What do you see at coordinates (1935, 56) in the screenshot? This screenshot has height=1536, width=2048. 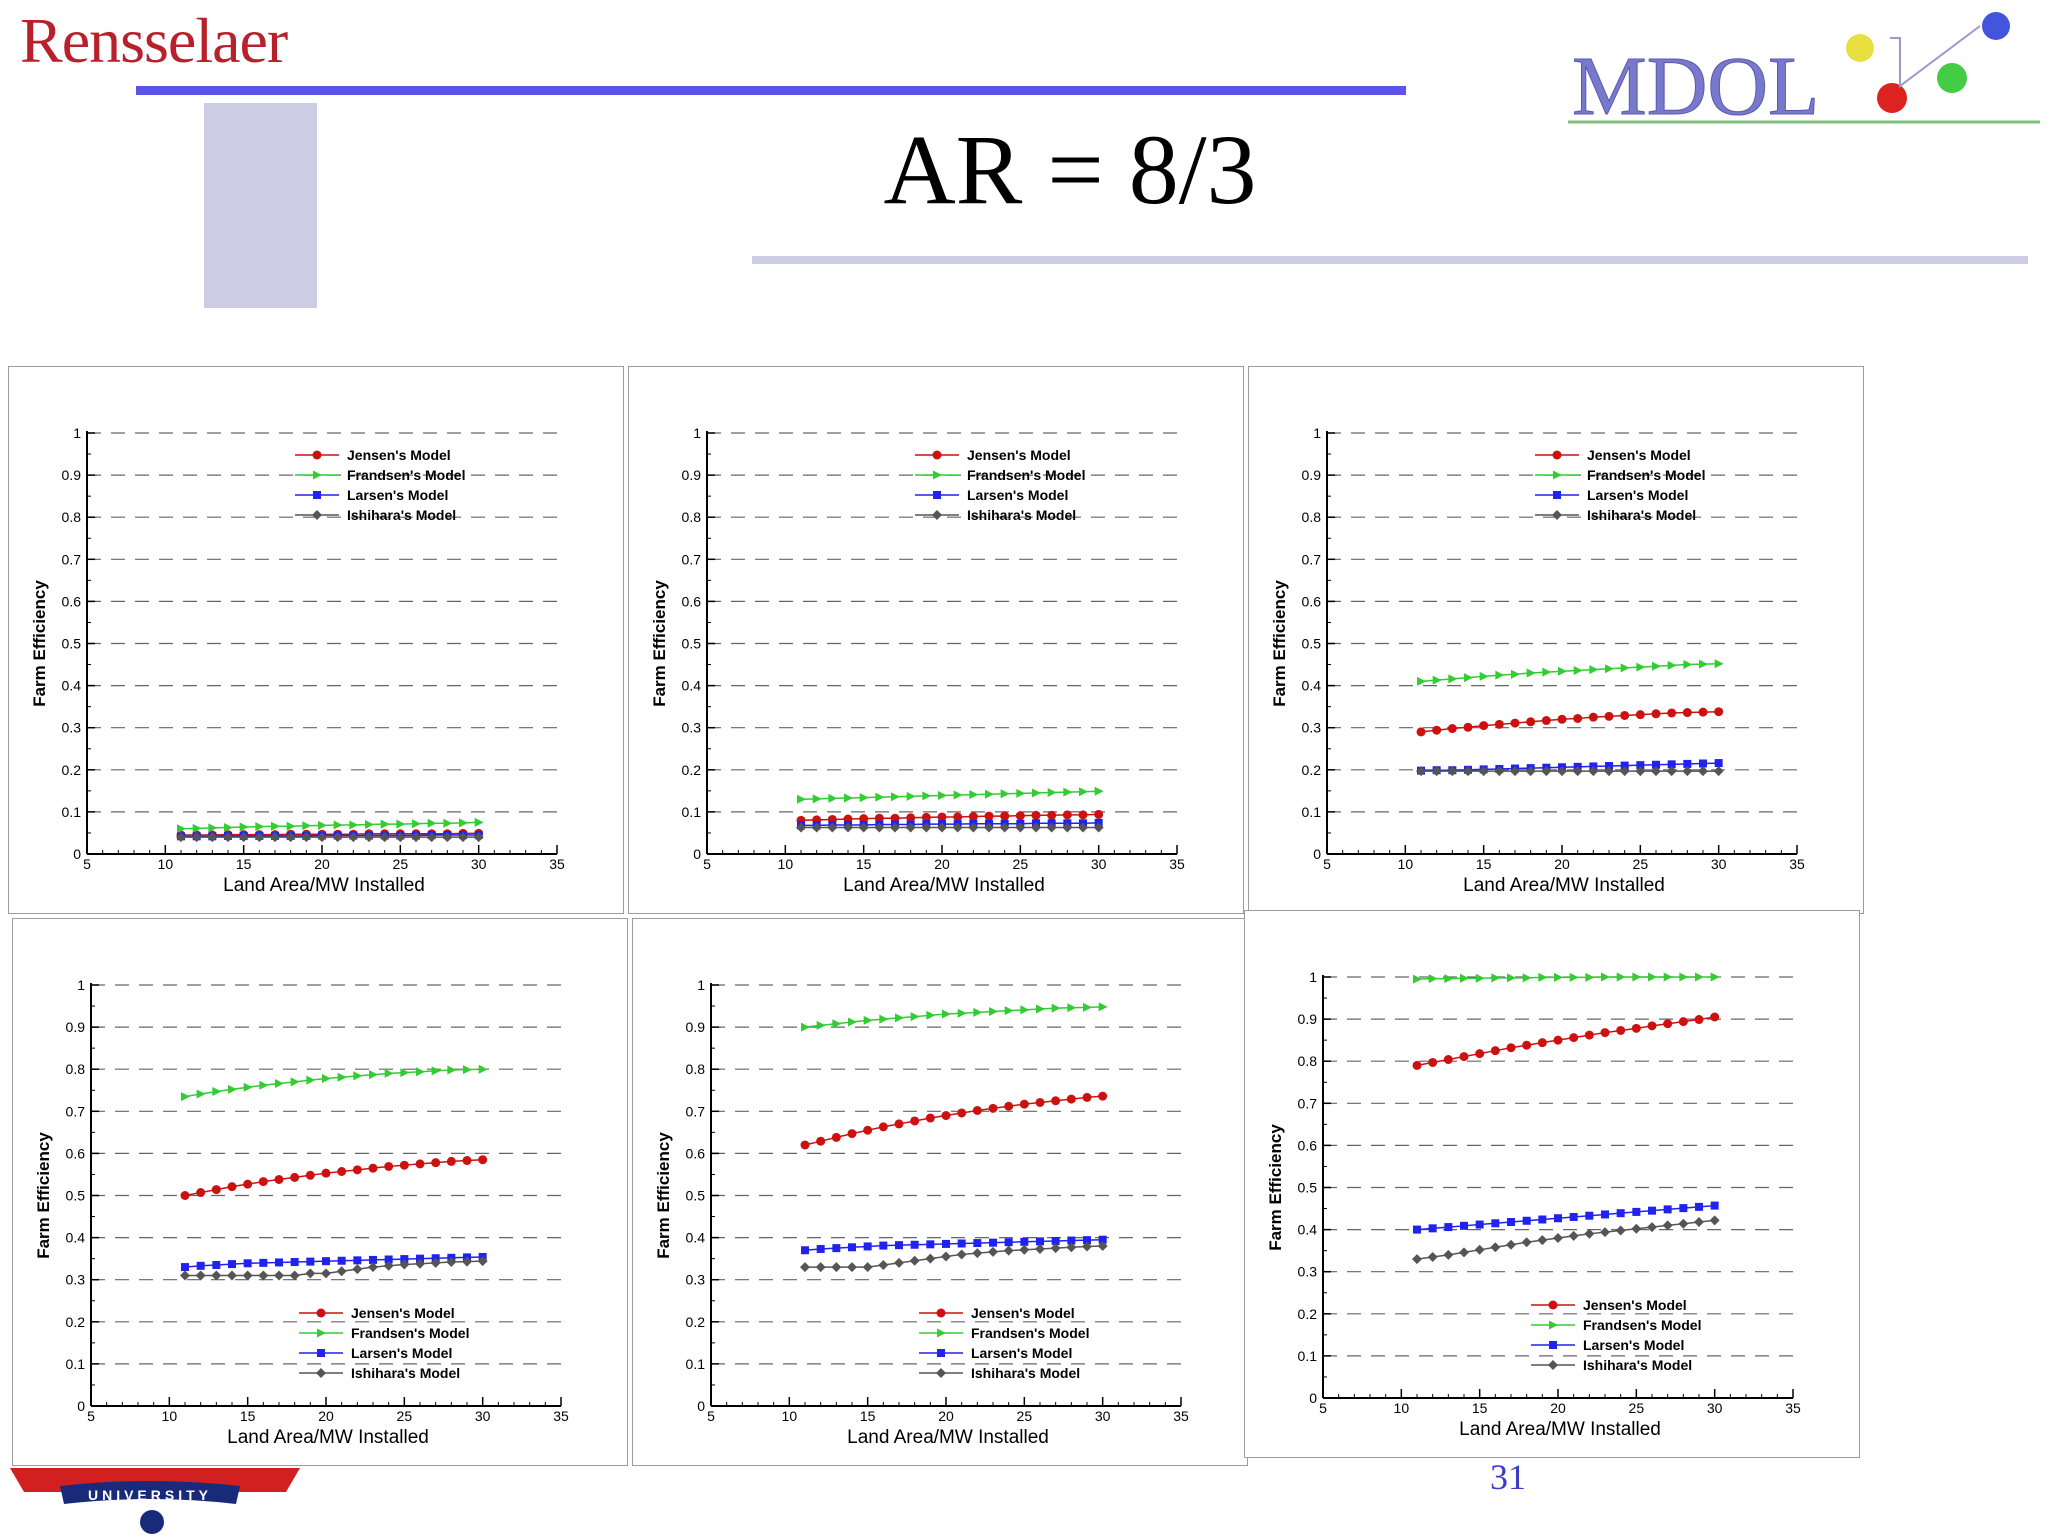 I see `mdol-logo-line` at bounding box center [1935, 56].